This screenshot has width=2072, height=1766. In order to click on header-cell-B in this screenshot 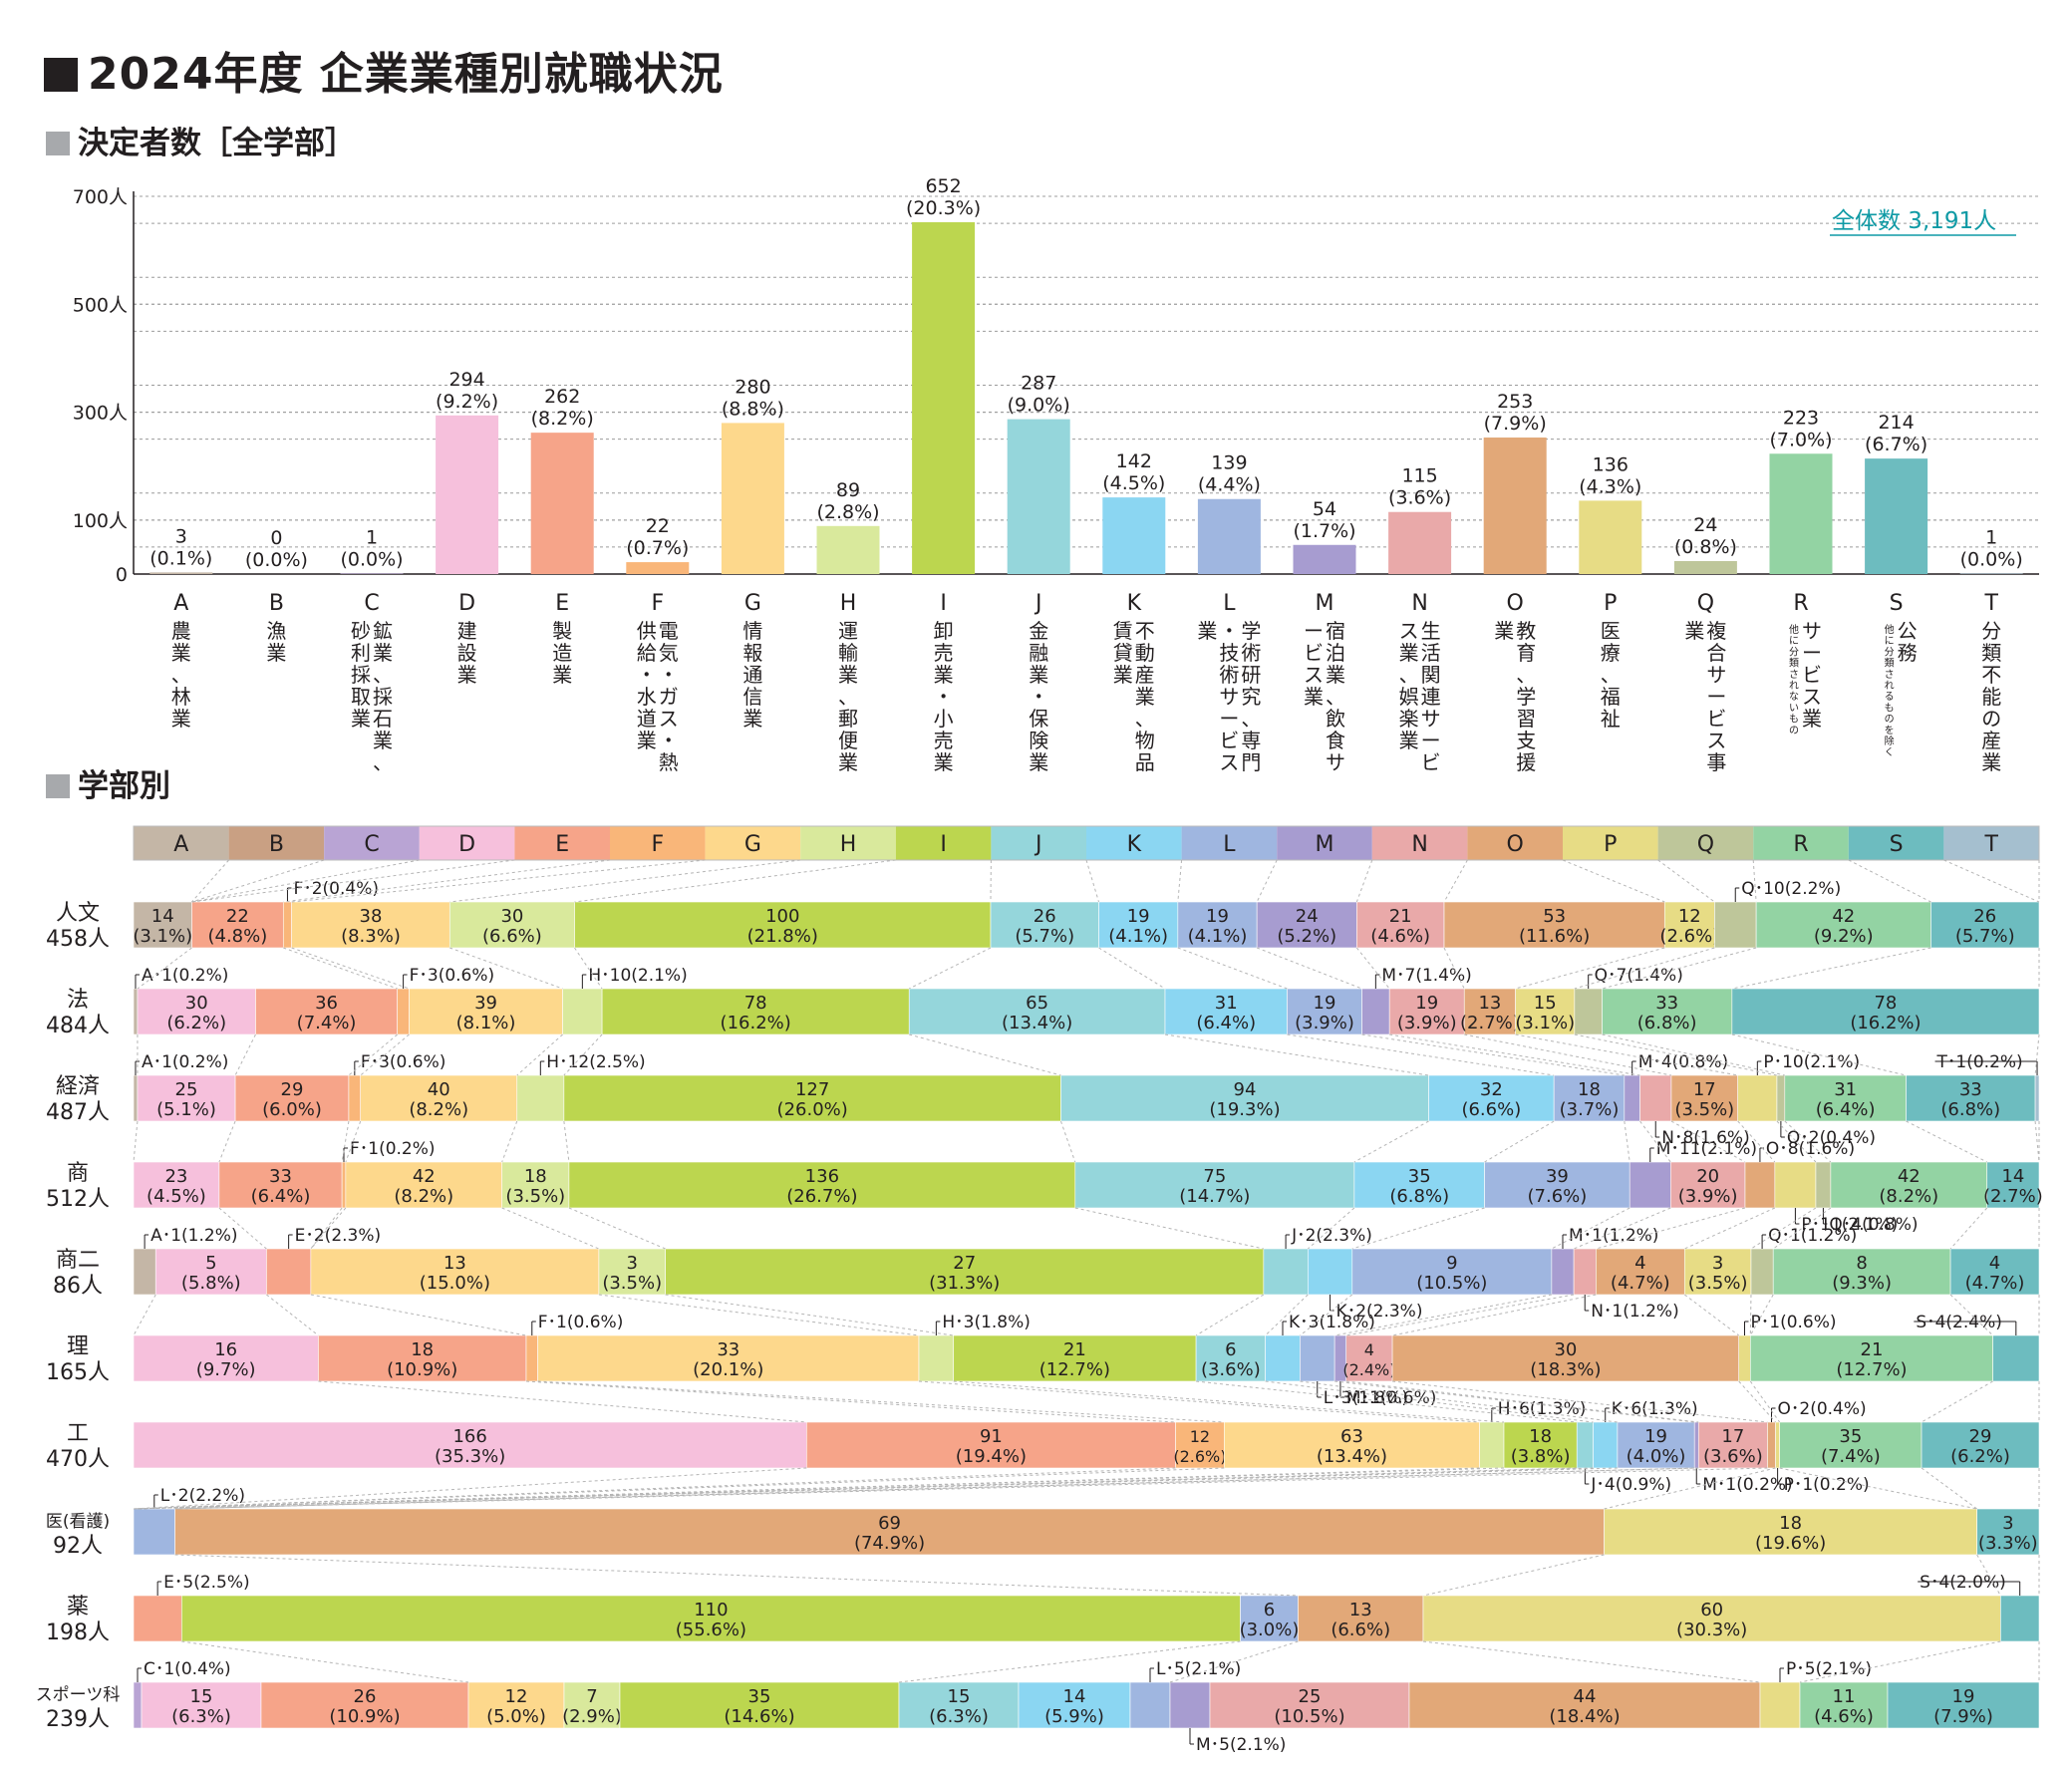, I will do `click(276, 843)`.